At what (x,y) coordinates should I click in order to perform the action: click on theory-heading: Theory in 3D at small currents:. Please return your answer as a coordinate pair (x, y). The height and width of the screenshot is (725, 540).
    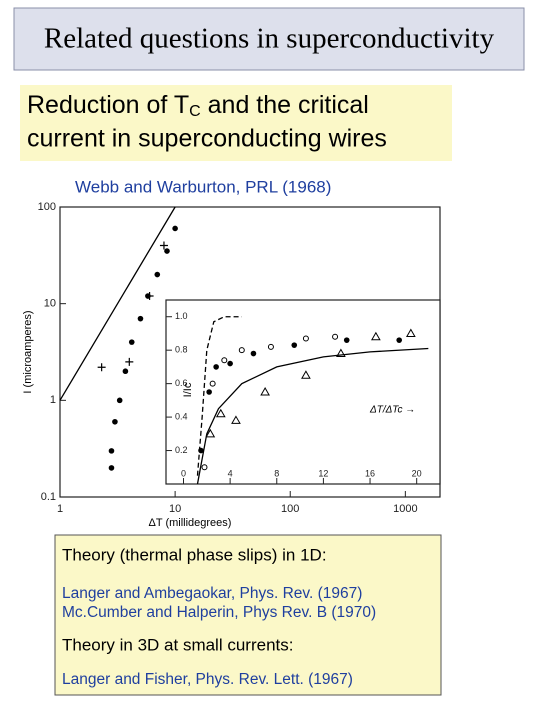
    Looking at the image, I should click on (177, 644).